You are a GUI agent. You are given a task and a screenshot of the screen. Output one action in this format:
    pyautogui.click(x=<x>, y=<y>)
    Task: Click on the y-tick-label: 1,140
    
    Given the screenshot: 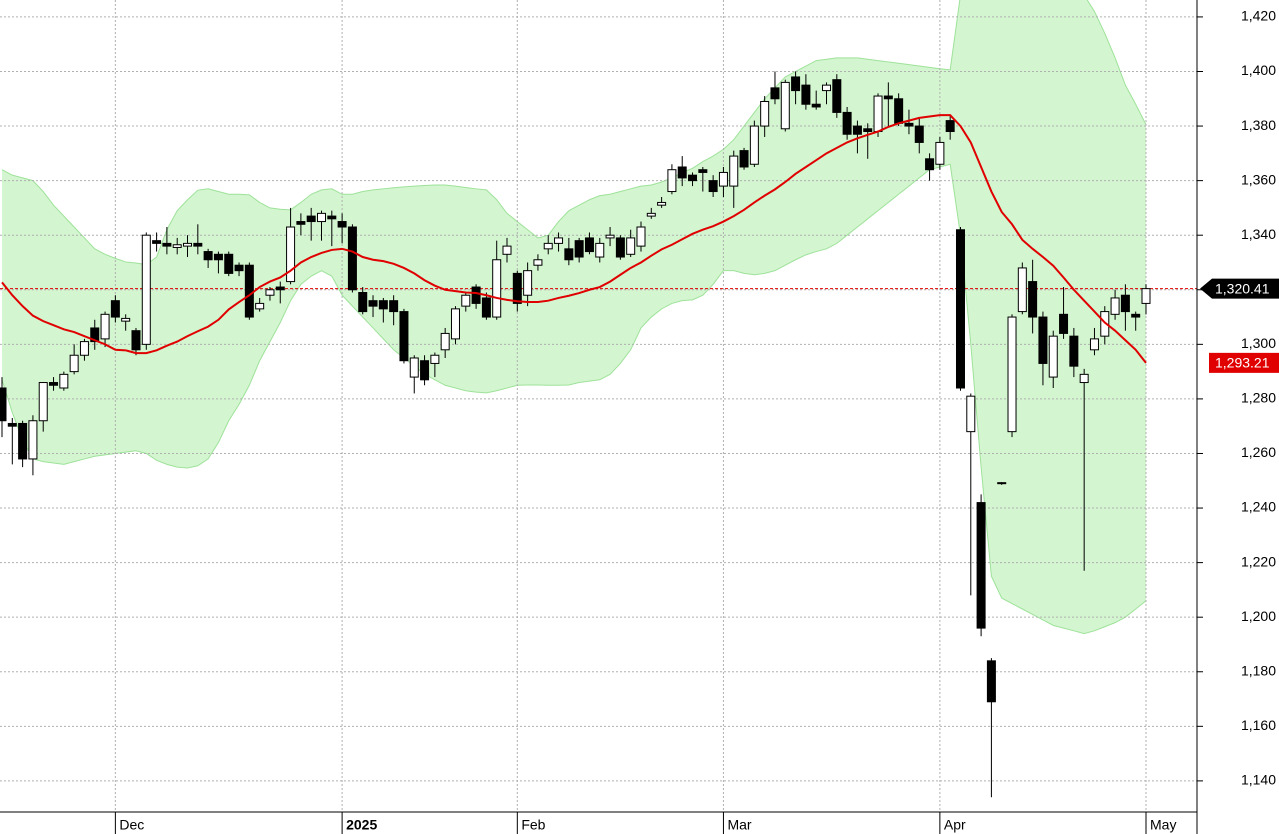 What is the action you would take?
    pyautogui.click(x=1258, y=780)
    